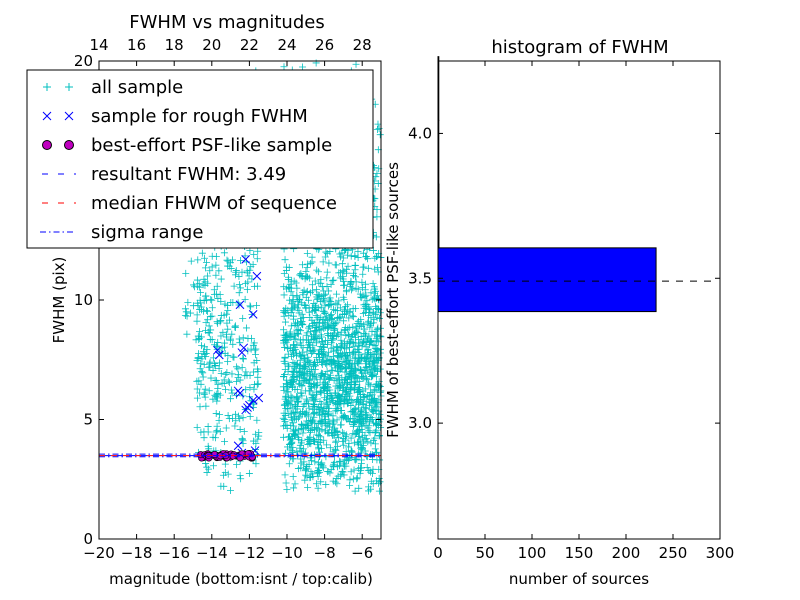 This screenshot has height=600, width=800. What do you see at coordinates (200, 159) in the screenshot?
I see `legend-box` at bounding box center [200, 159].